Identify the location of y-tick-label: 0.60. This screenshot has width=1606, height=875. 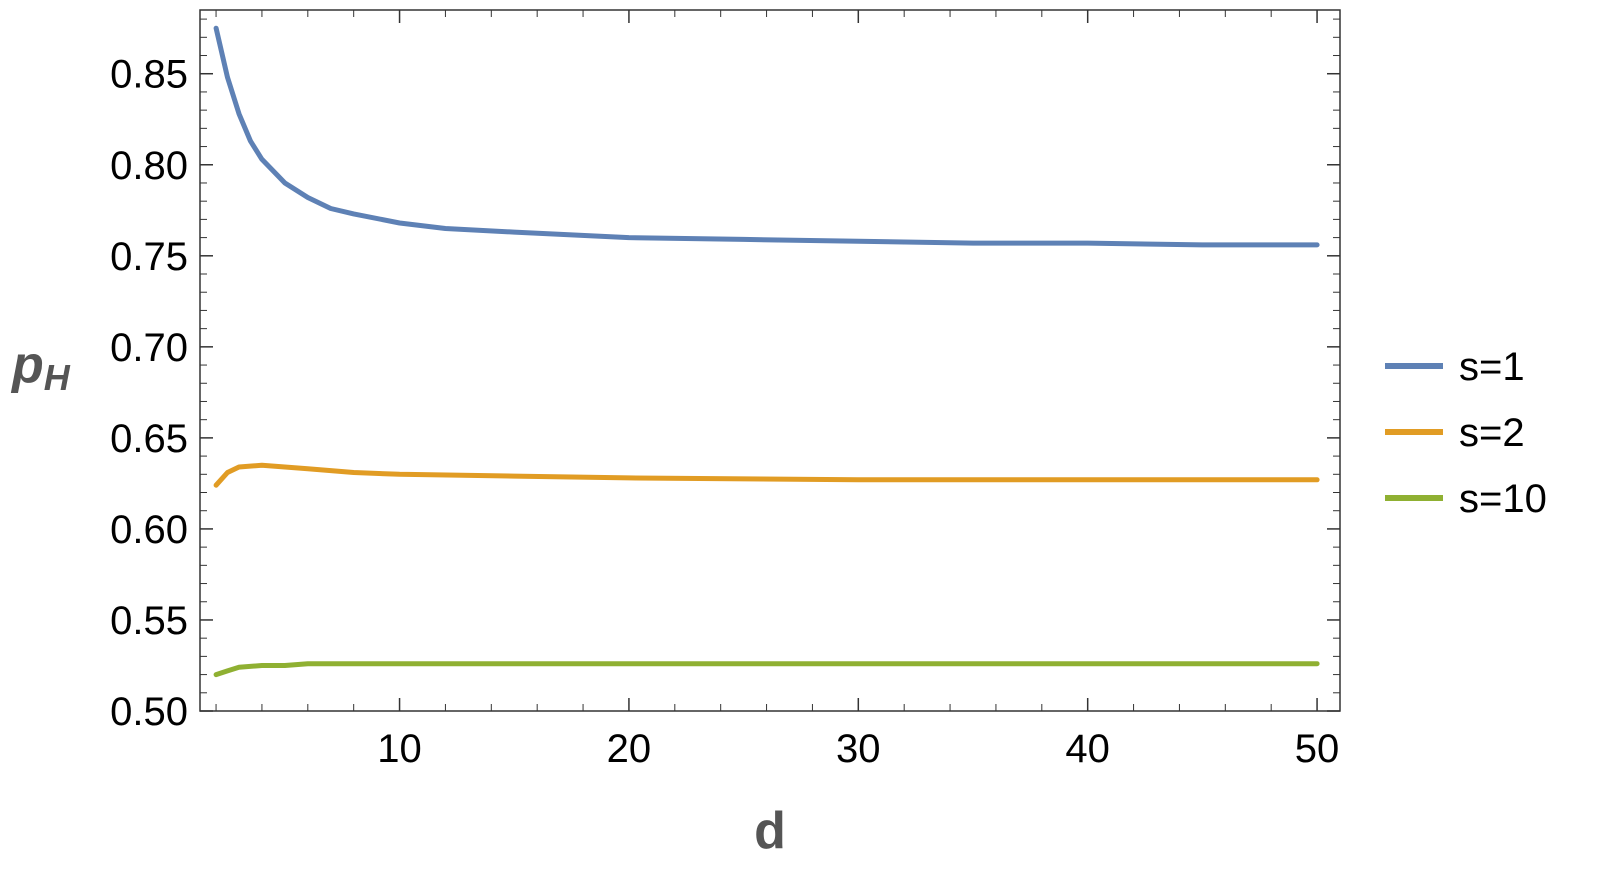
(149, 530).